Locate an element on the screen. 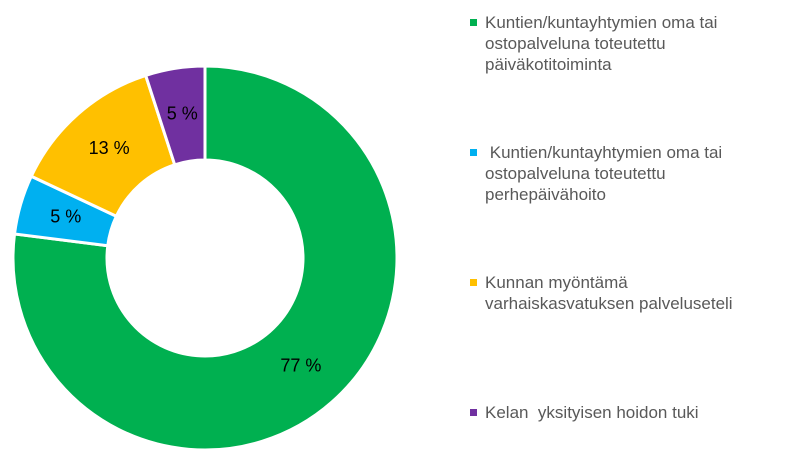  data-label: 77 % is located at coordinates (300, 366).